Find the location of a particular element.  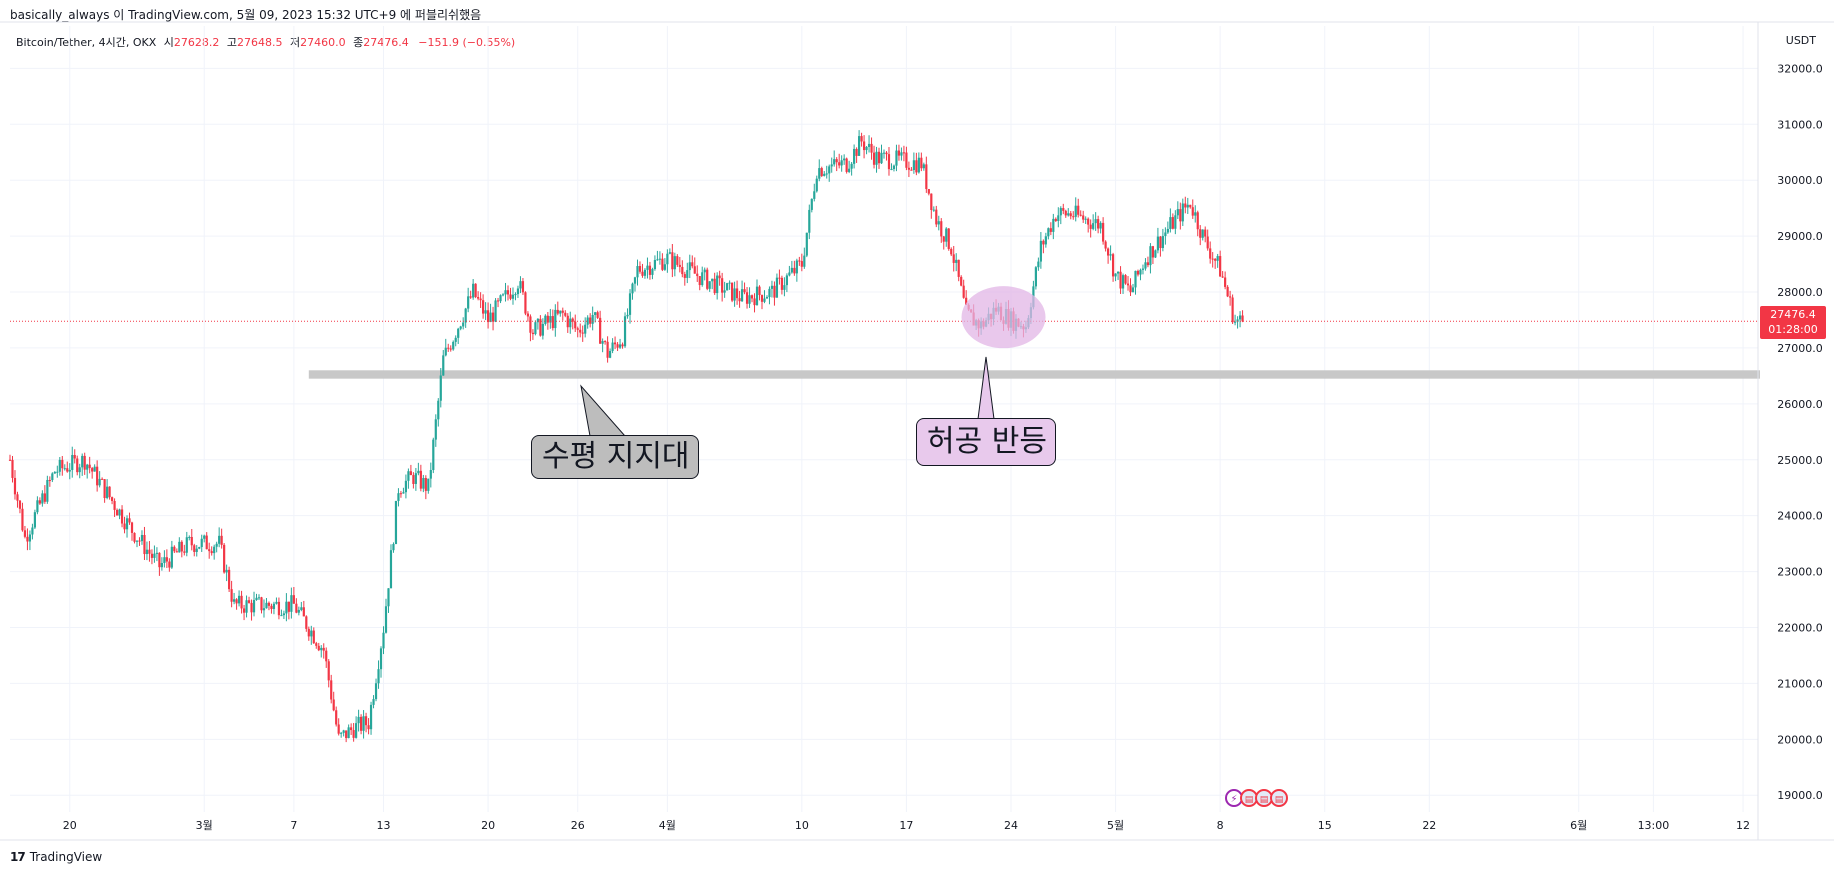

fake-bounce-callout: 허공 반등 is located at coordinates (986, 442).